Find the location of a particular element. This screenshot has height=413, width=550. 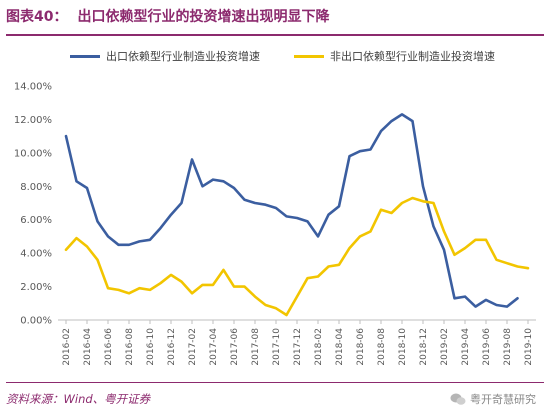

legend-item-series-2: 非出口依赖型行业制造业投资增速 is located at coordinates (394, 56).